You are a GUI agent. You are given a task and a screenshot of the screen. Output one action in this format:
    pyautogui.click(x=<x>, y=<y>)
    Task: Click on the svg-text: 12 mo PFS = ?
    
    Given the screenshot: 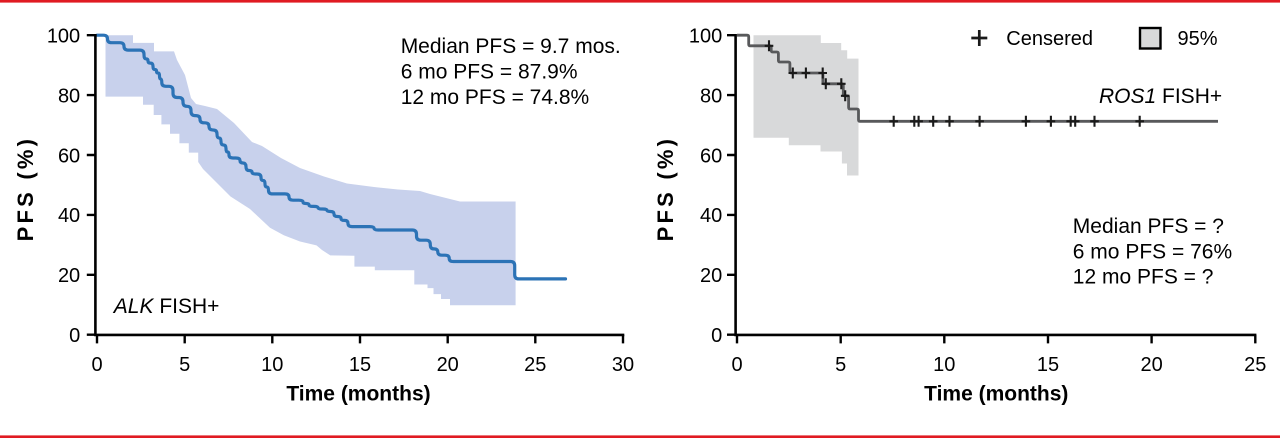 What is the action you would take?
    pyautogui.click(x=1143, y=277)
    